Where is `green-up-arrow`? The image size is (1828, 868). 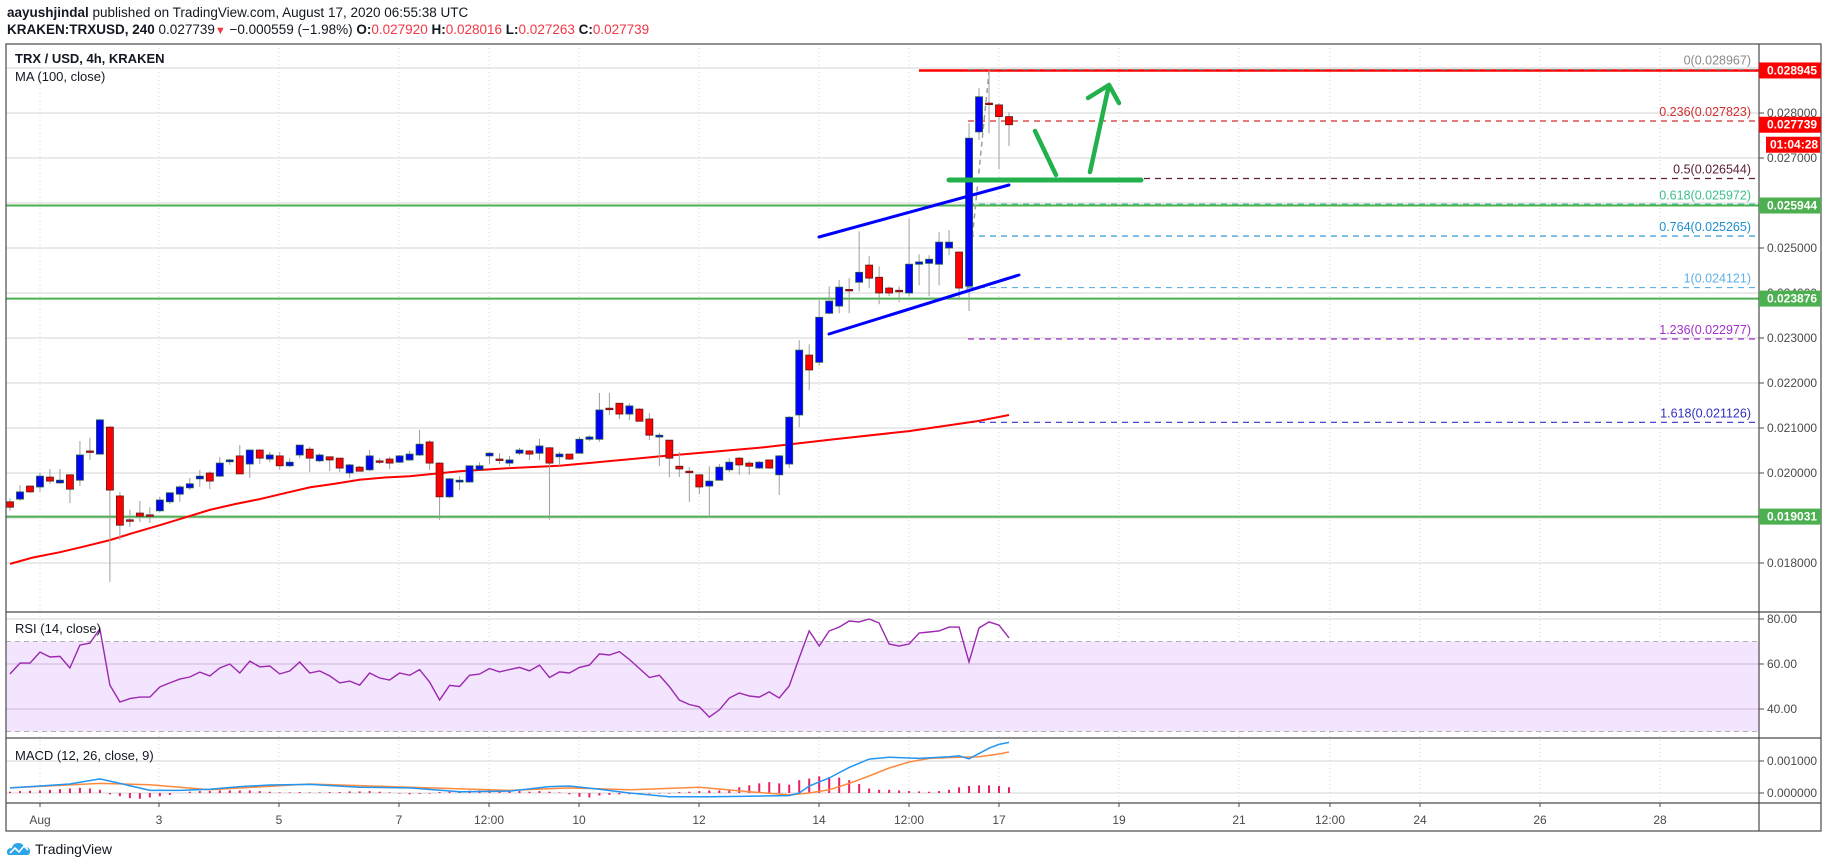
green-up-arrow is located at coordinates (1099, 128).